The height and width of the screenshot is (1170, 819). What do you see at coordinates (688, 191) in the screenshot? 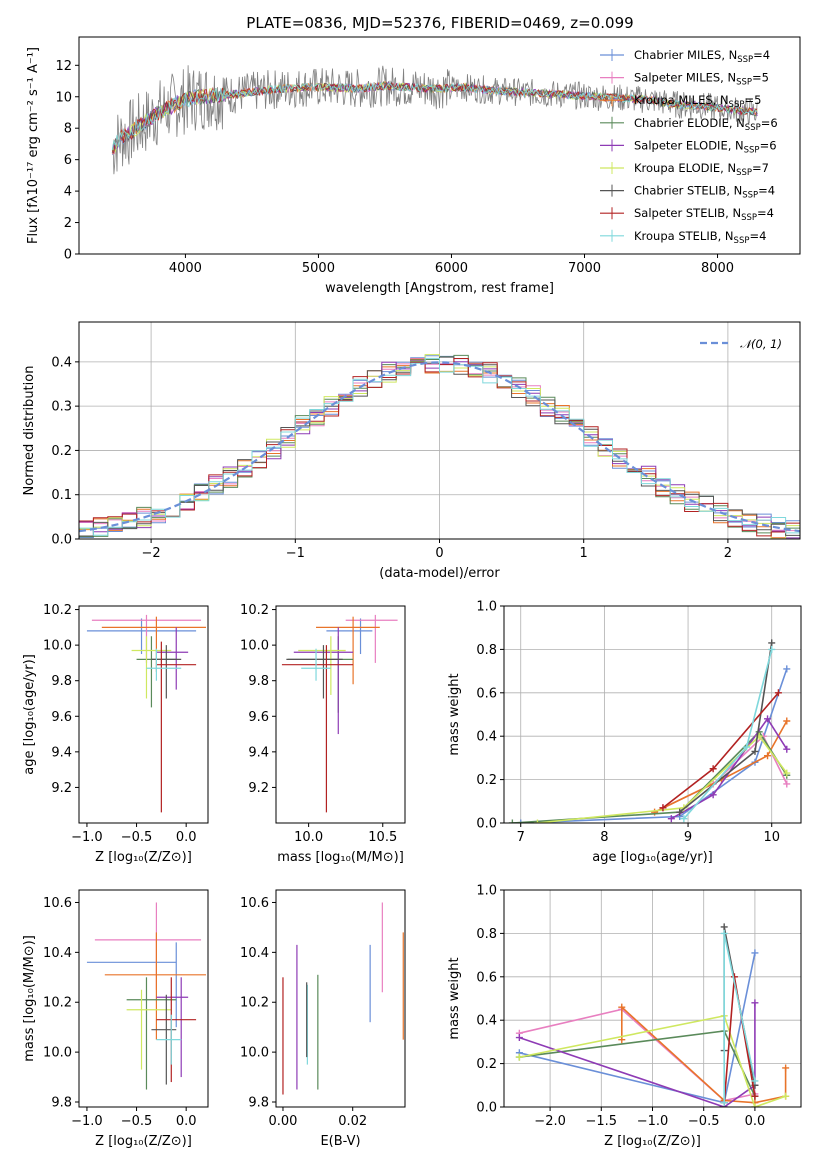
I see `legend-label-text: Chabrier STELIB, N` at bounding box center [688, 191].